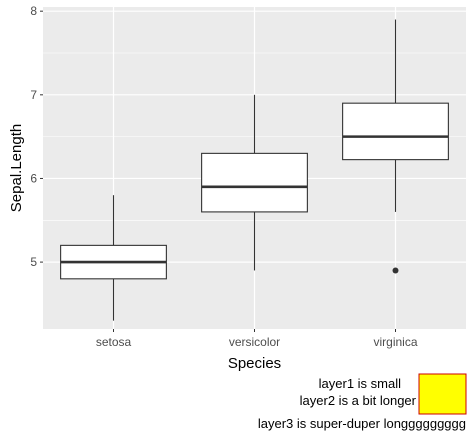 This screenshot has height=444, width=474. Describe the element at coordinates (33, 95) in the screenshot. I see `y-tick-label: 7` at that location.